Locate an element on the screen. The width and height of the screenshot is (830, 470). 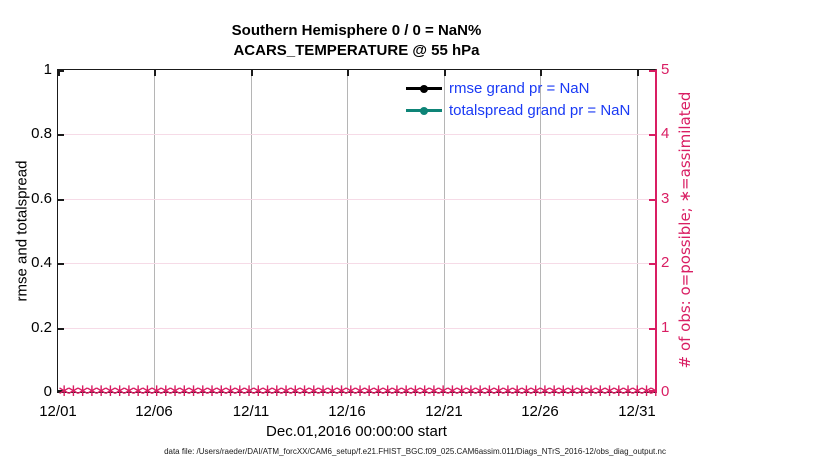
rmse-line-sample is located at coordinates (424, 88).